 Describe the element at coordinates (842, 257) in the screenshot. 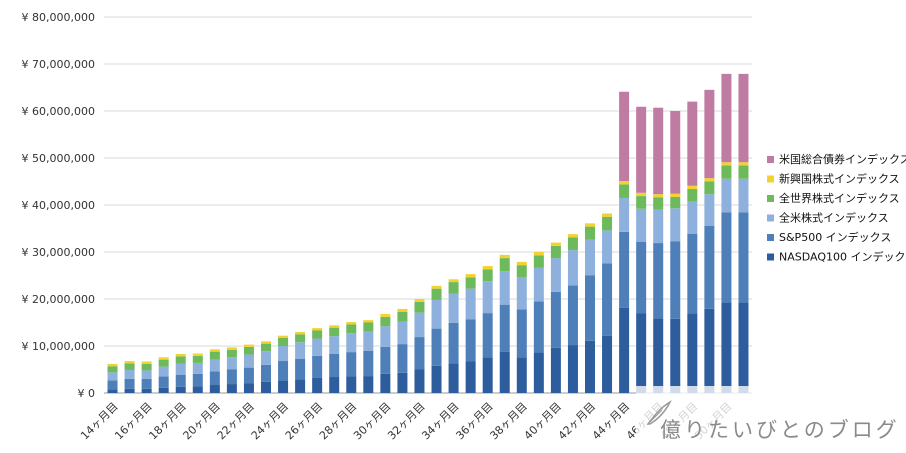

I see `legend-label: NASDAQ100 インデックス` at that location.